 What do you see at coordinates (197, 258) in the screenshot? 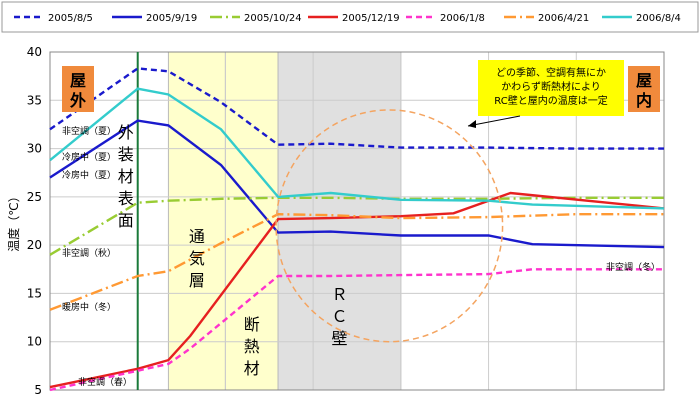
I see `region-label-0: 通気層` at bounding box center [197, 258].